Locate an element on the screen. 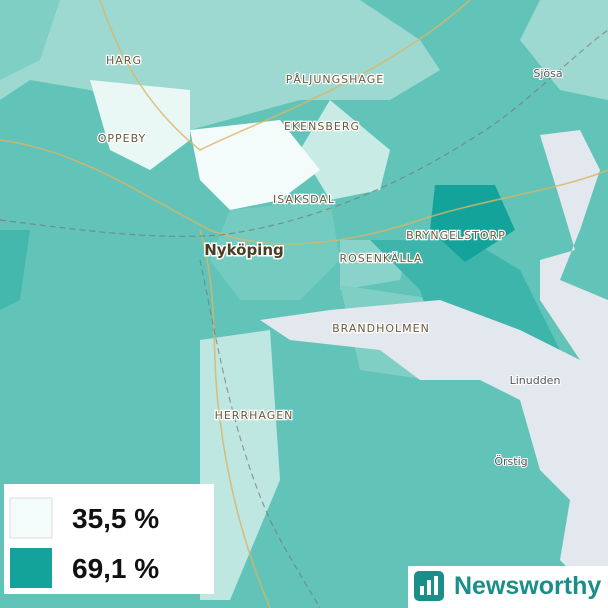  place-label: Sjösa is located at coordinates (547, 73).